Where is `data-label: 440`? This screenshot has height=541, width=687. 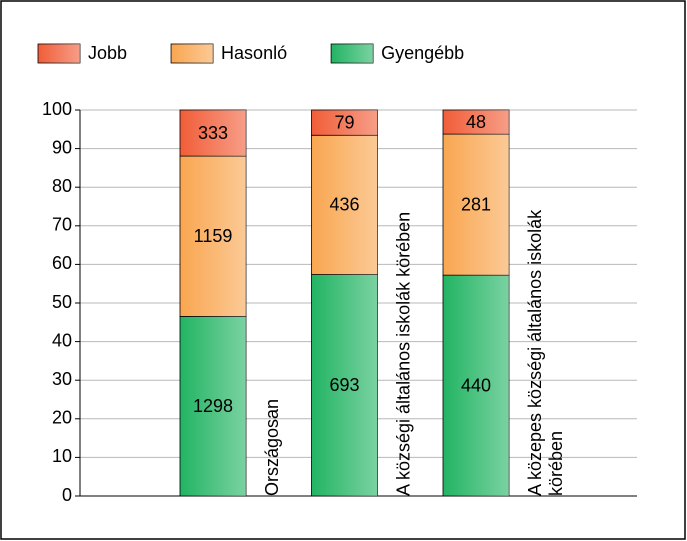 data-label: 440 is located at coordinates (476, 385).